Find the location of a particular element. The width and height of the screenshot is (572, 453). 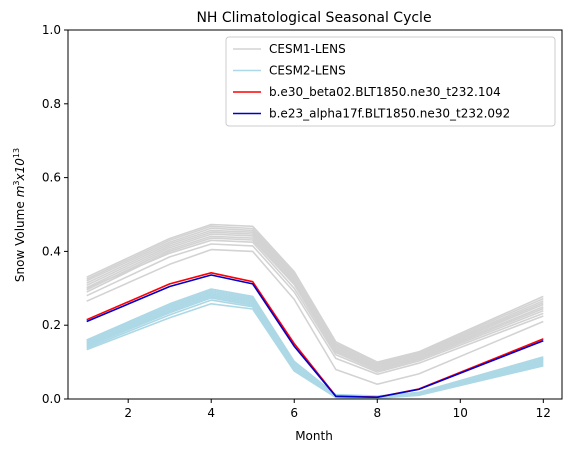

y-axis-ticks: 0.0 0.2 0.4 0.6 0.8 1.0 is located at coordinates (55, 214).